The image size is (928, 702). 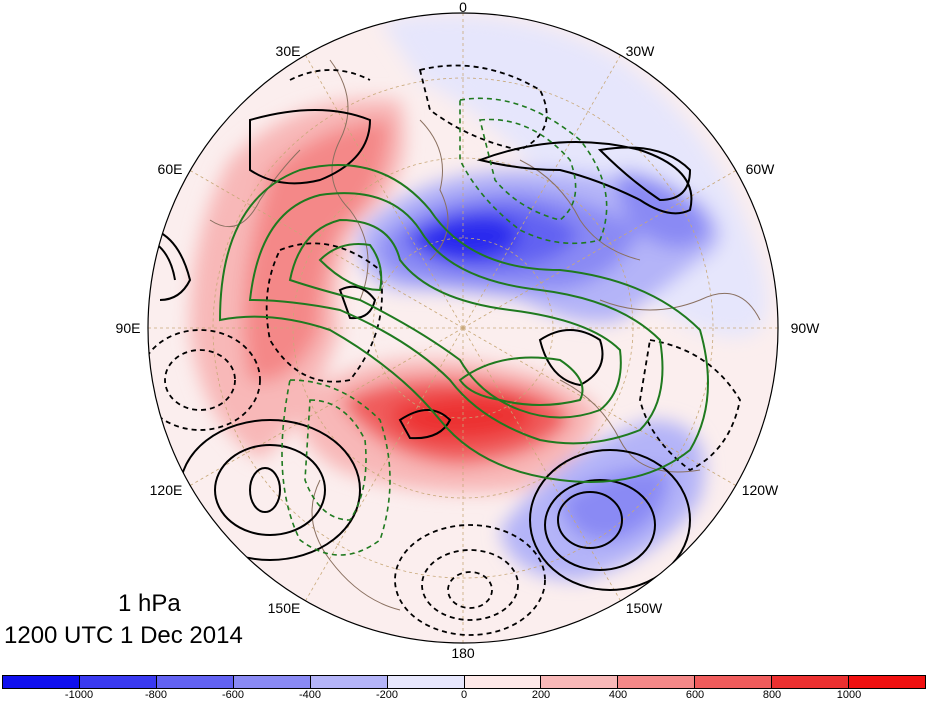 I want to click on lon-label-120w: 120W, so click(x=760, y=490).